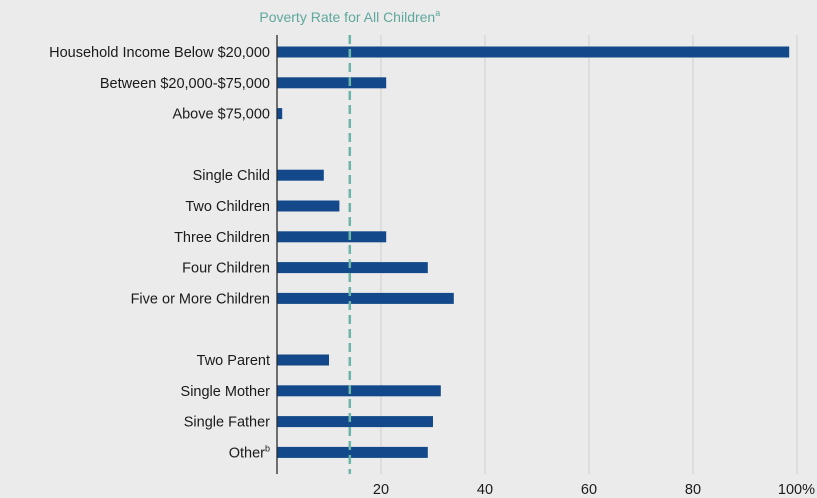  I want to click on bar-single-mother, so click(359, 391).